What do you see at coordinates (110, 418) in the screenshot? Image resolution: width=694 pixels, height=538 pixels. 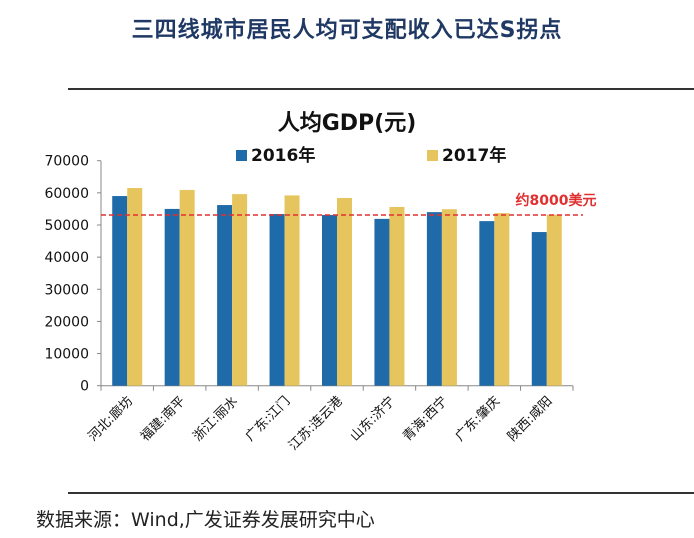 I see `x-tick-label: 河北:廊坊` at bounding box center [110, 418].